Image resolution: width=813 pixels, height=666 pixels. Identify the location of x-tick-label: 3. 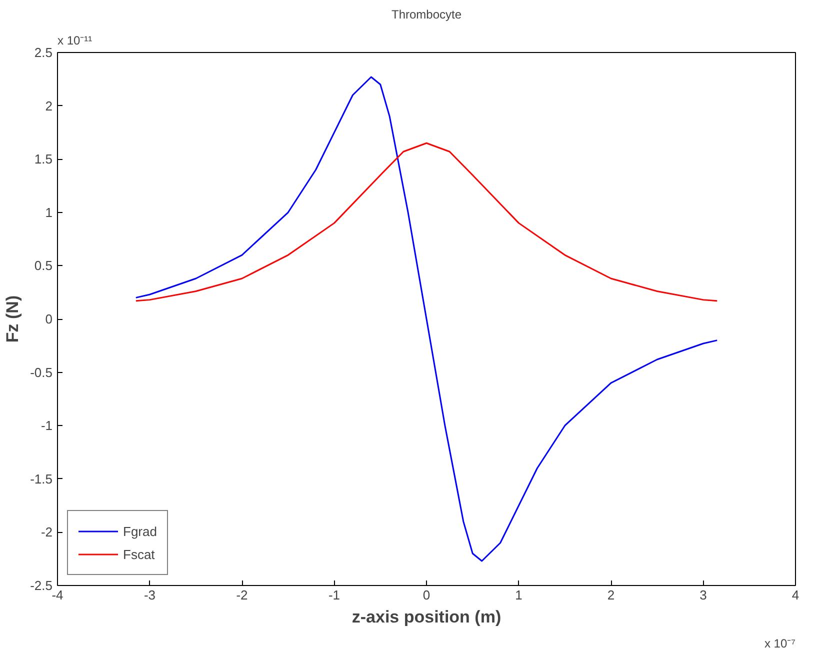
(703, 595).